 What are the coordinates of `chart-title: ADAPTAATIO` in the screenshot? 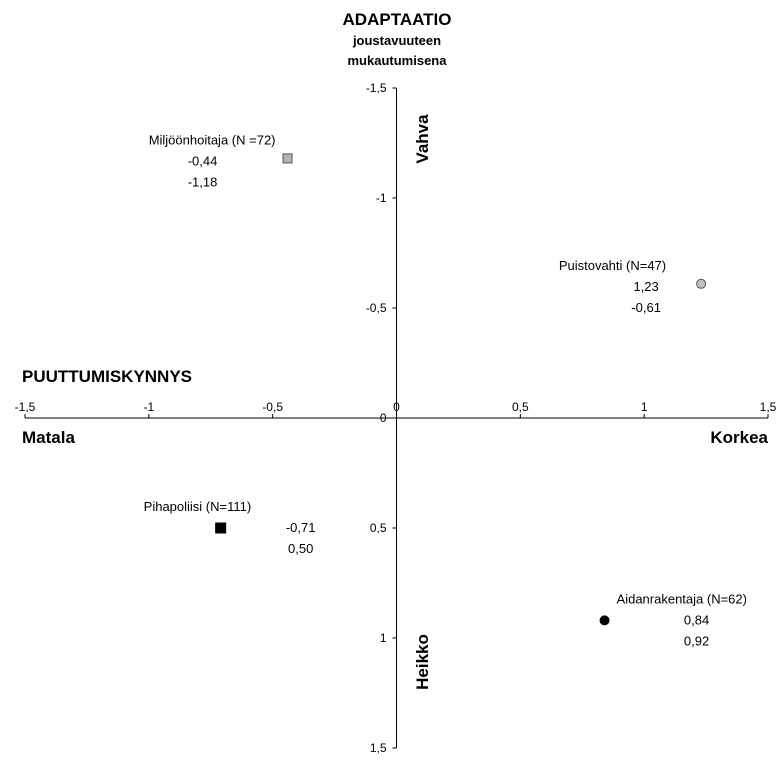 It's located at (397, 19).